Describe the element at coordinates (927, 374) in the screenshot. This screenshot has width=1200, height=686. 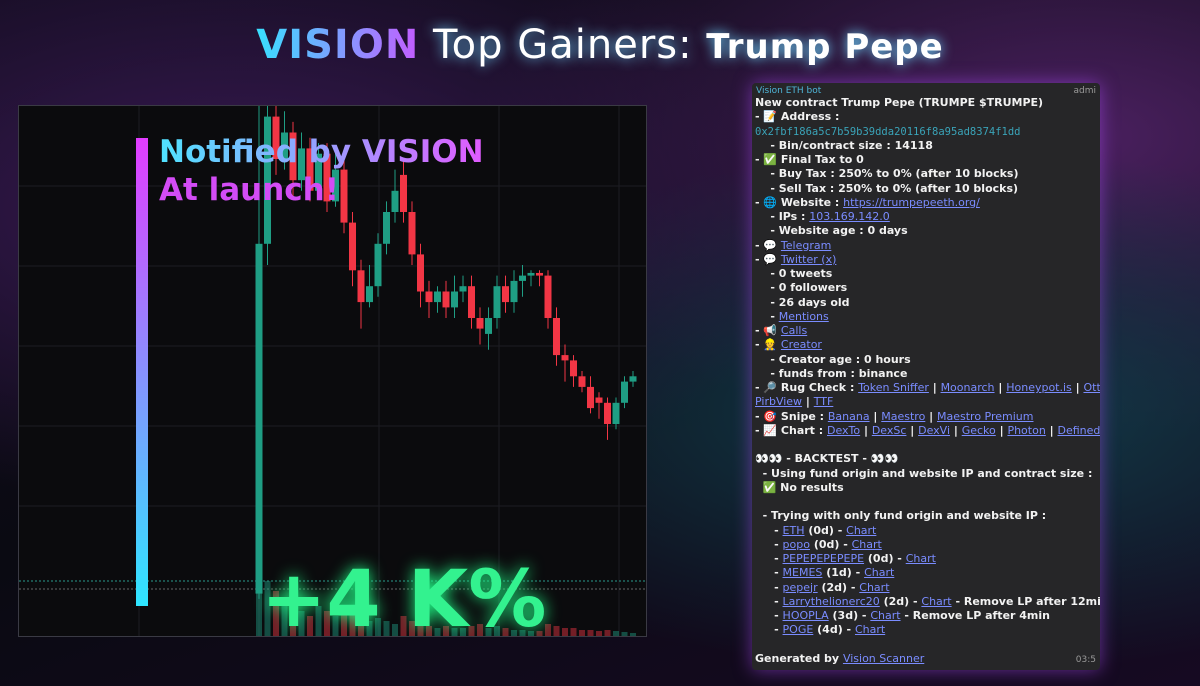
I see `message-line: - funds from : binance` at that location.